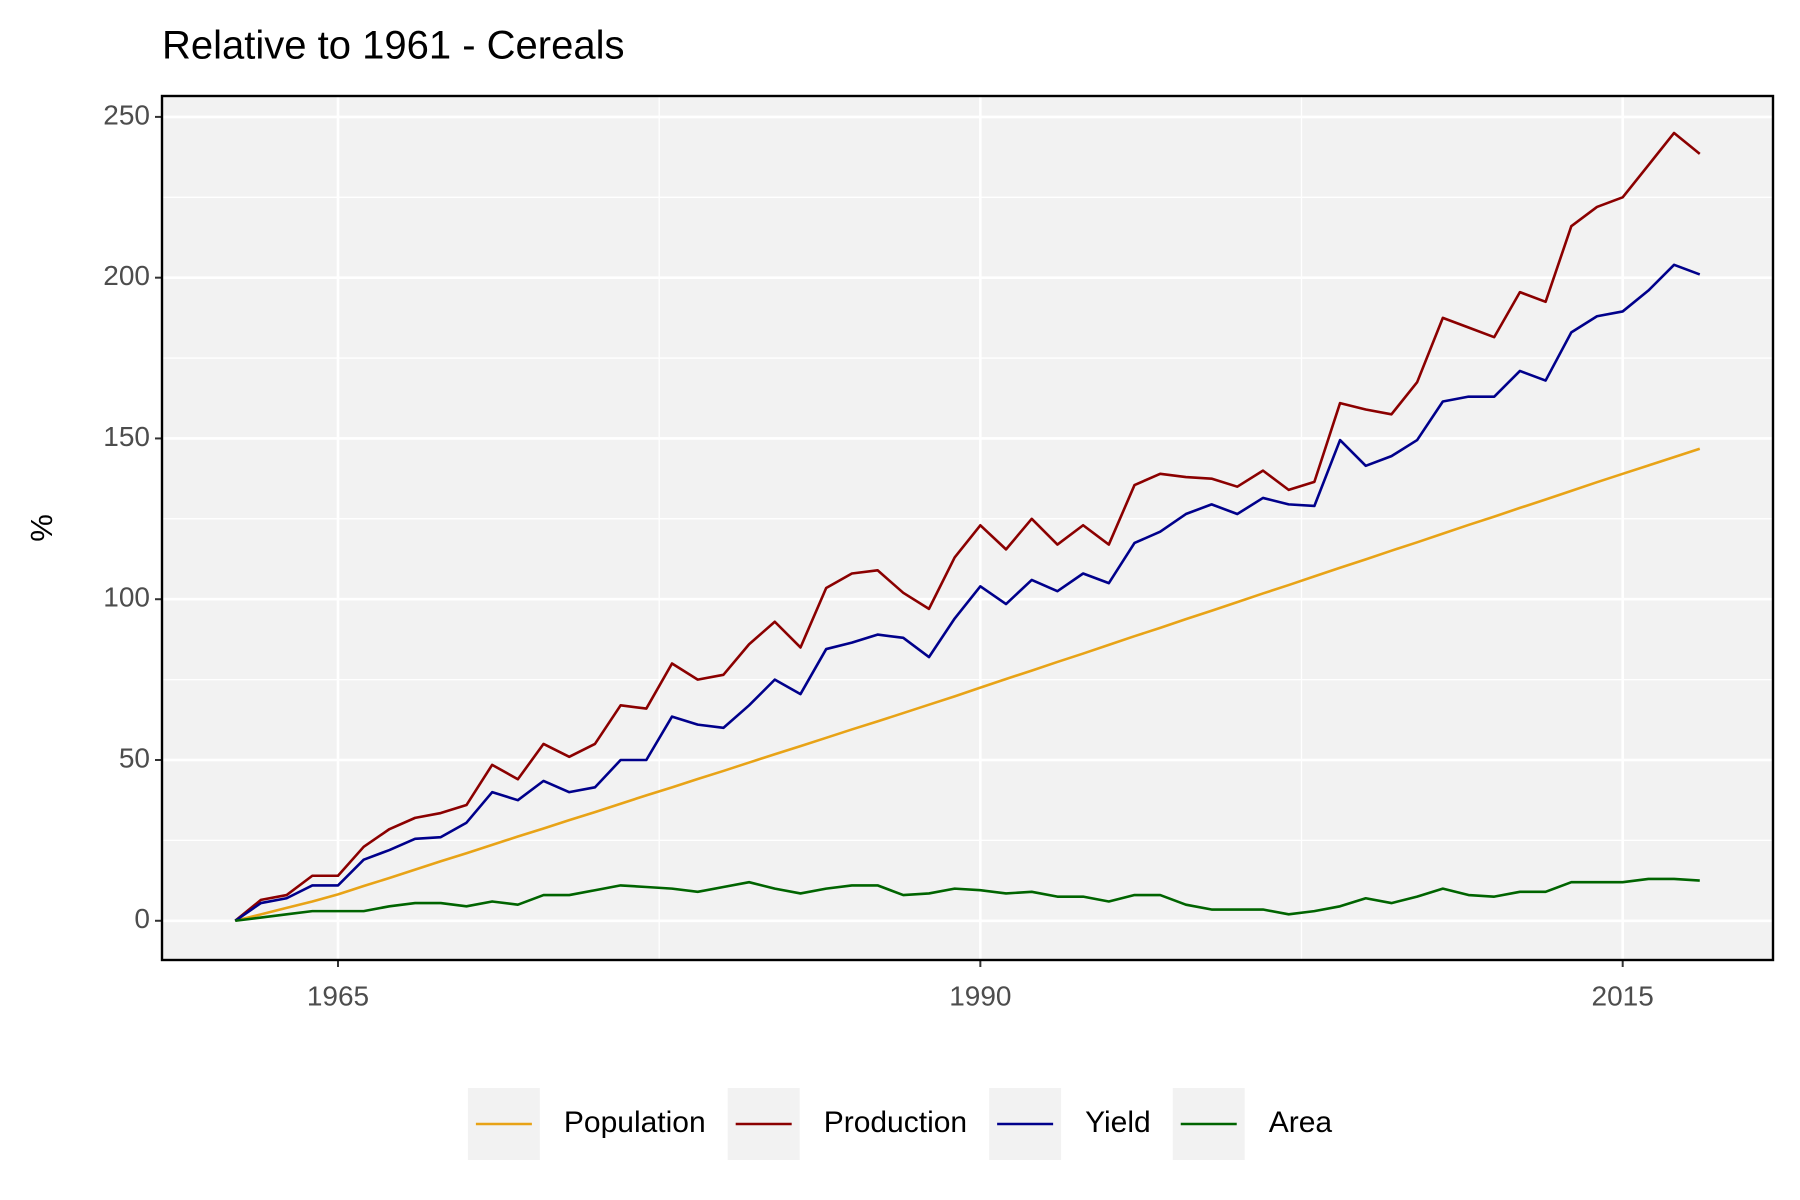 The image size is (1800, 1200). Describe the element at coordinates (41, 528) in the screenshot. I see `y-axis-title: %` at that location.